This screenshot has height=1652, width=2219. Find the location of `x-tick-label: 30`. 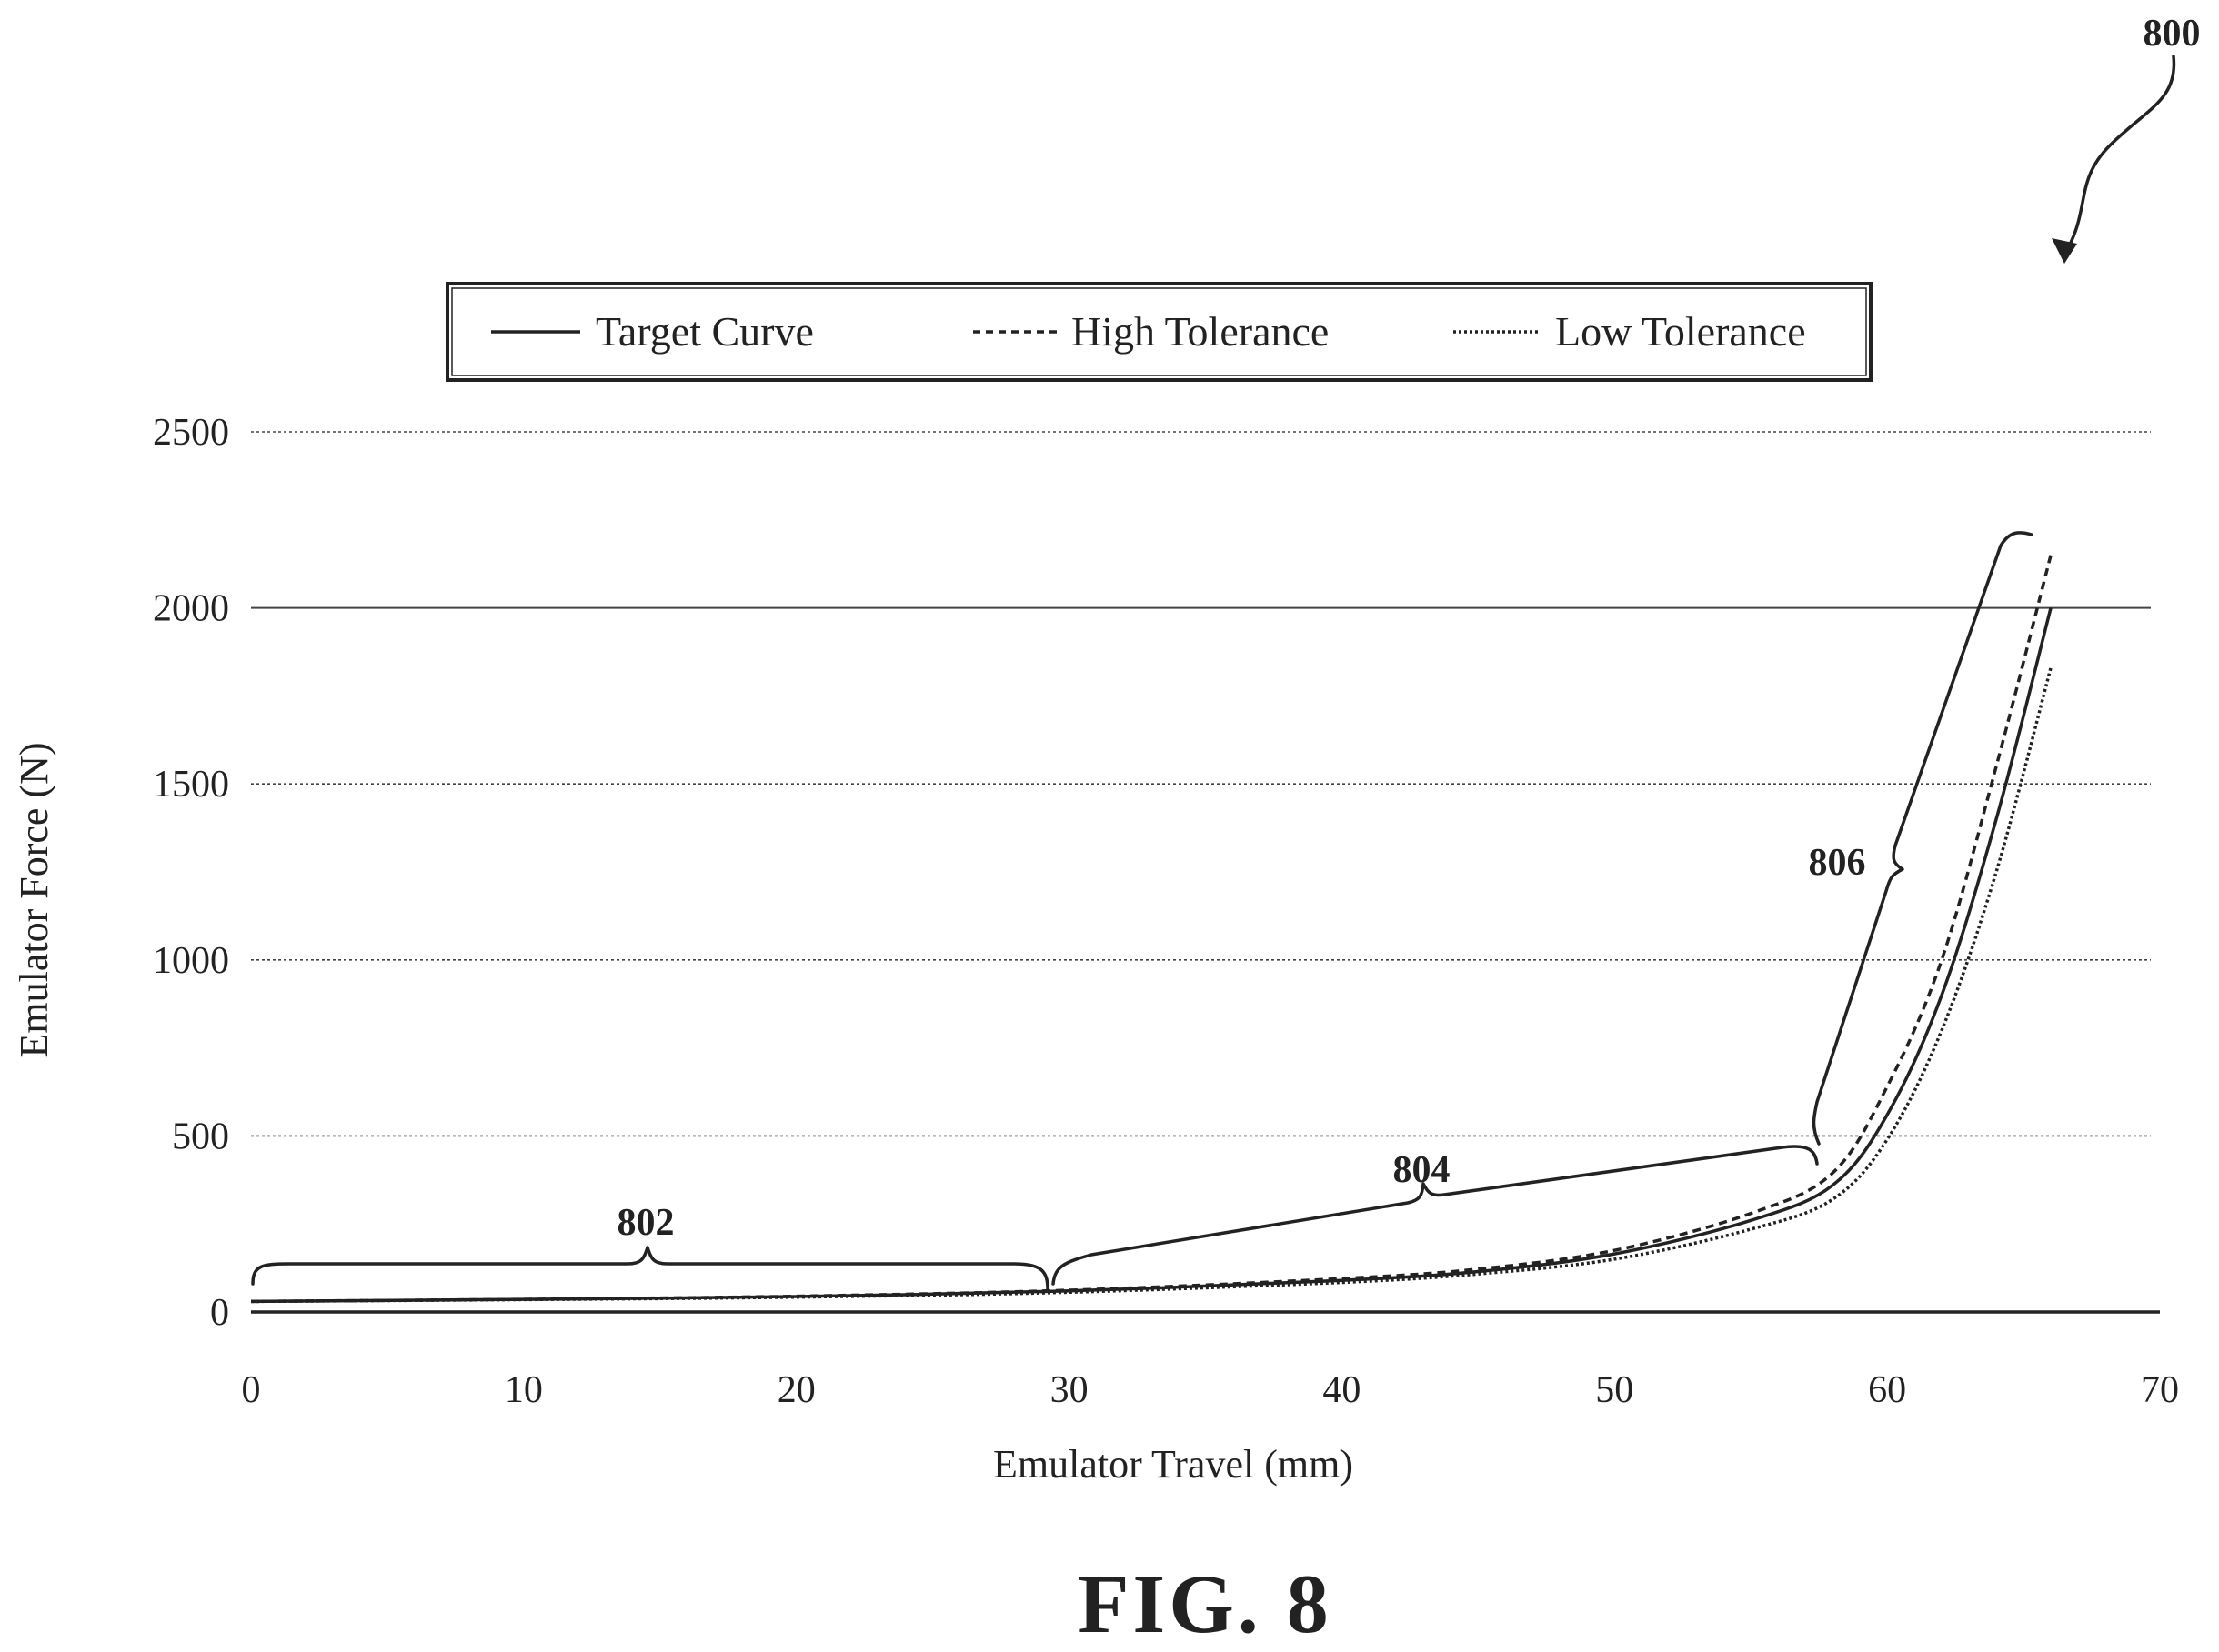

x-tick-label: 30 is located at coordinates (1069, 1390).